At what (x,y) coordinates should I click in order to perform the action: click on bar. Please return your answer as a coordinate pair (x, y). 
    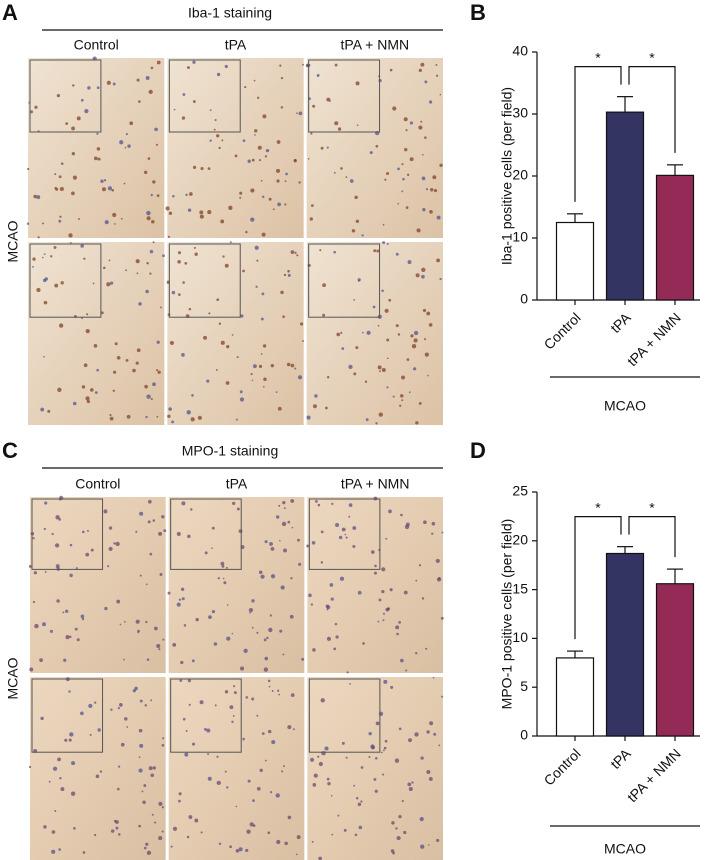
    Looking at the image, I should click on (575, 697).